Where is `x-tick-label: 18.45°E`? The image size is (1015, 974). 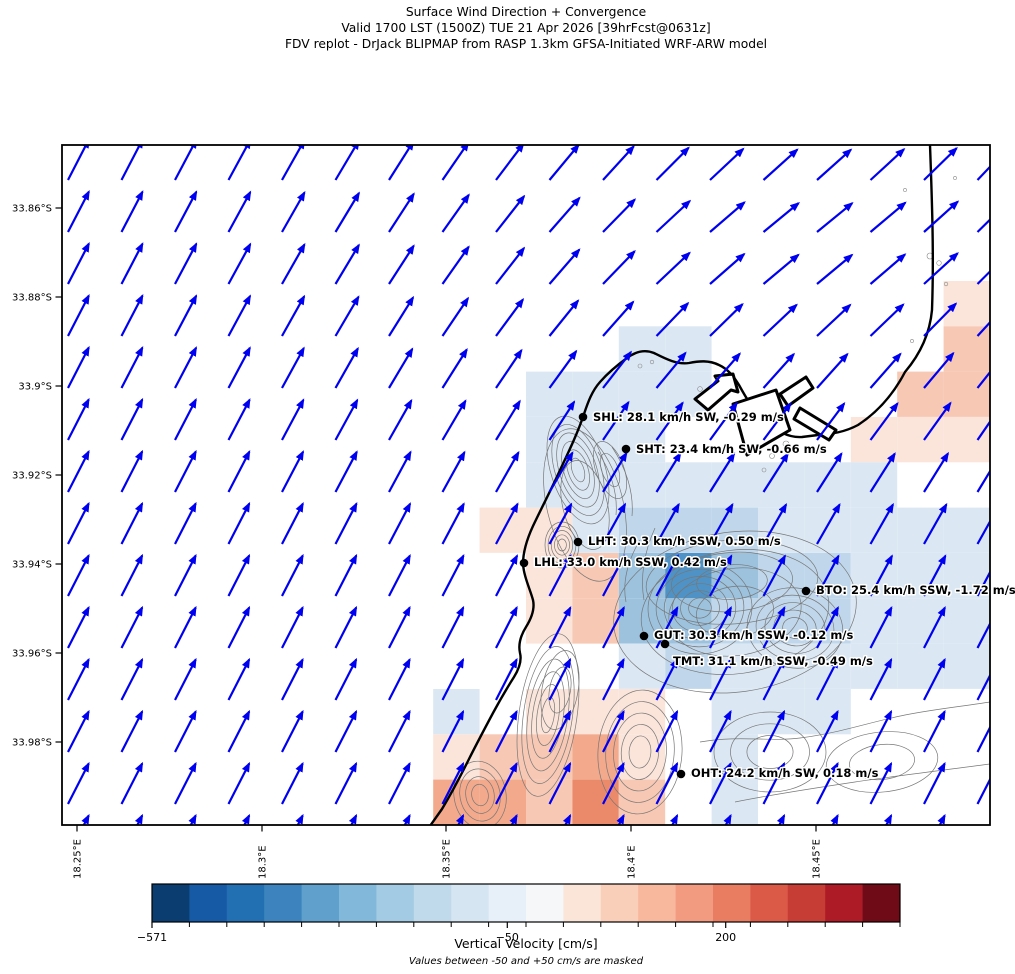
x-tick-label: 18.45°E is located at coordinates (817, 859).